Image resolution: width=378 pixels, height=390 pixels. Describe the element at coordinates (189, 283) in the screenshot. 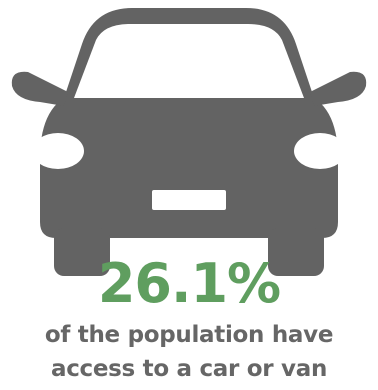

I see `stat-value: 26.1%` at that location.